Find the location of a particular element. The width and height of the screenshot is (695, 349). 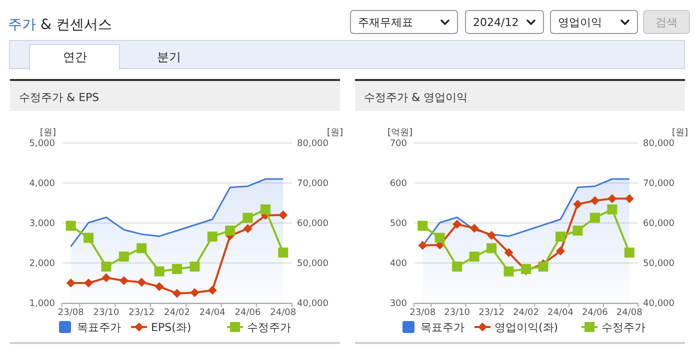

text: 주가 & 컨센서스 is located at coordinates (60, 25).